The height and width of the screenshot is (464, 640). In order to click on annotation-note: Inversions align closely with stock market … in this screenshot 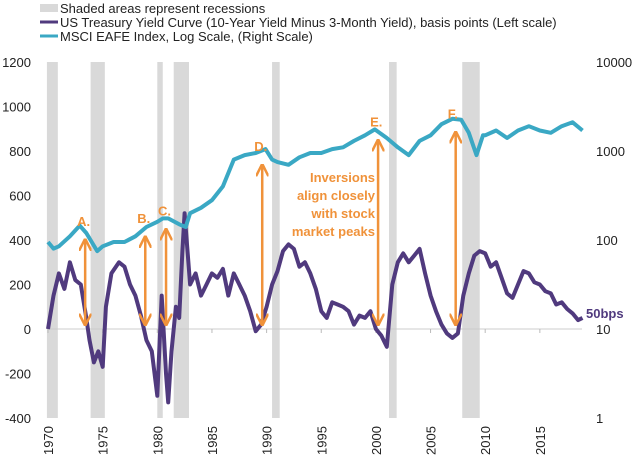, I will do `click(334, 204)`.